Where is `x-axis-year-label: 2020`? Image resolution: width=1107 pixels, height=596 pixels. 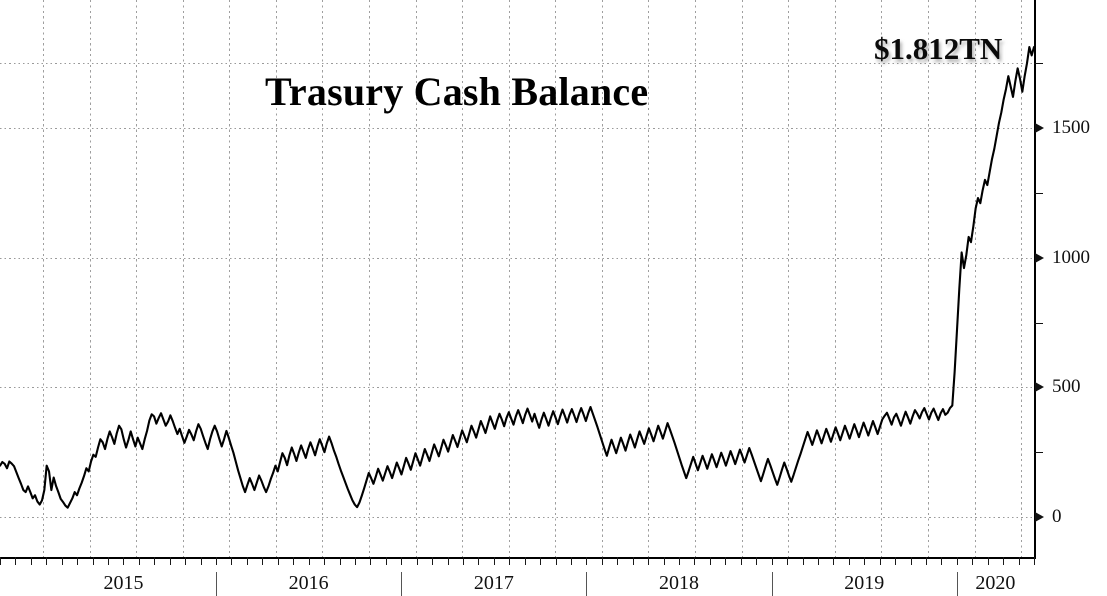
x-axis-year-label: 2020 is located at coordinates (995, 583).